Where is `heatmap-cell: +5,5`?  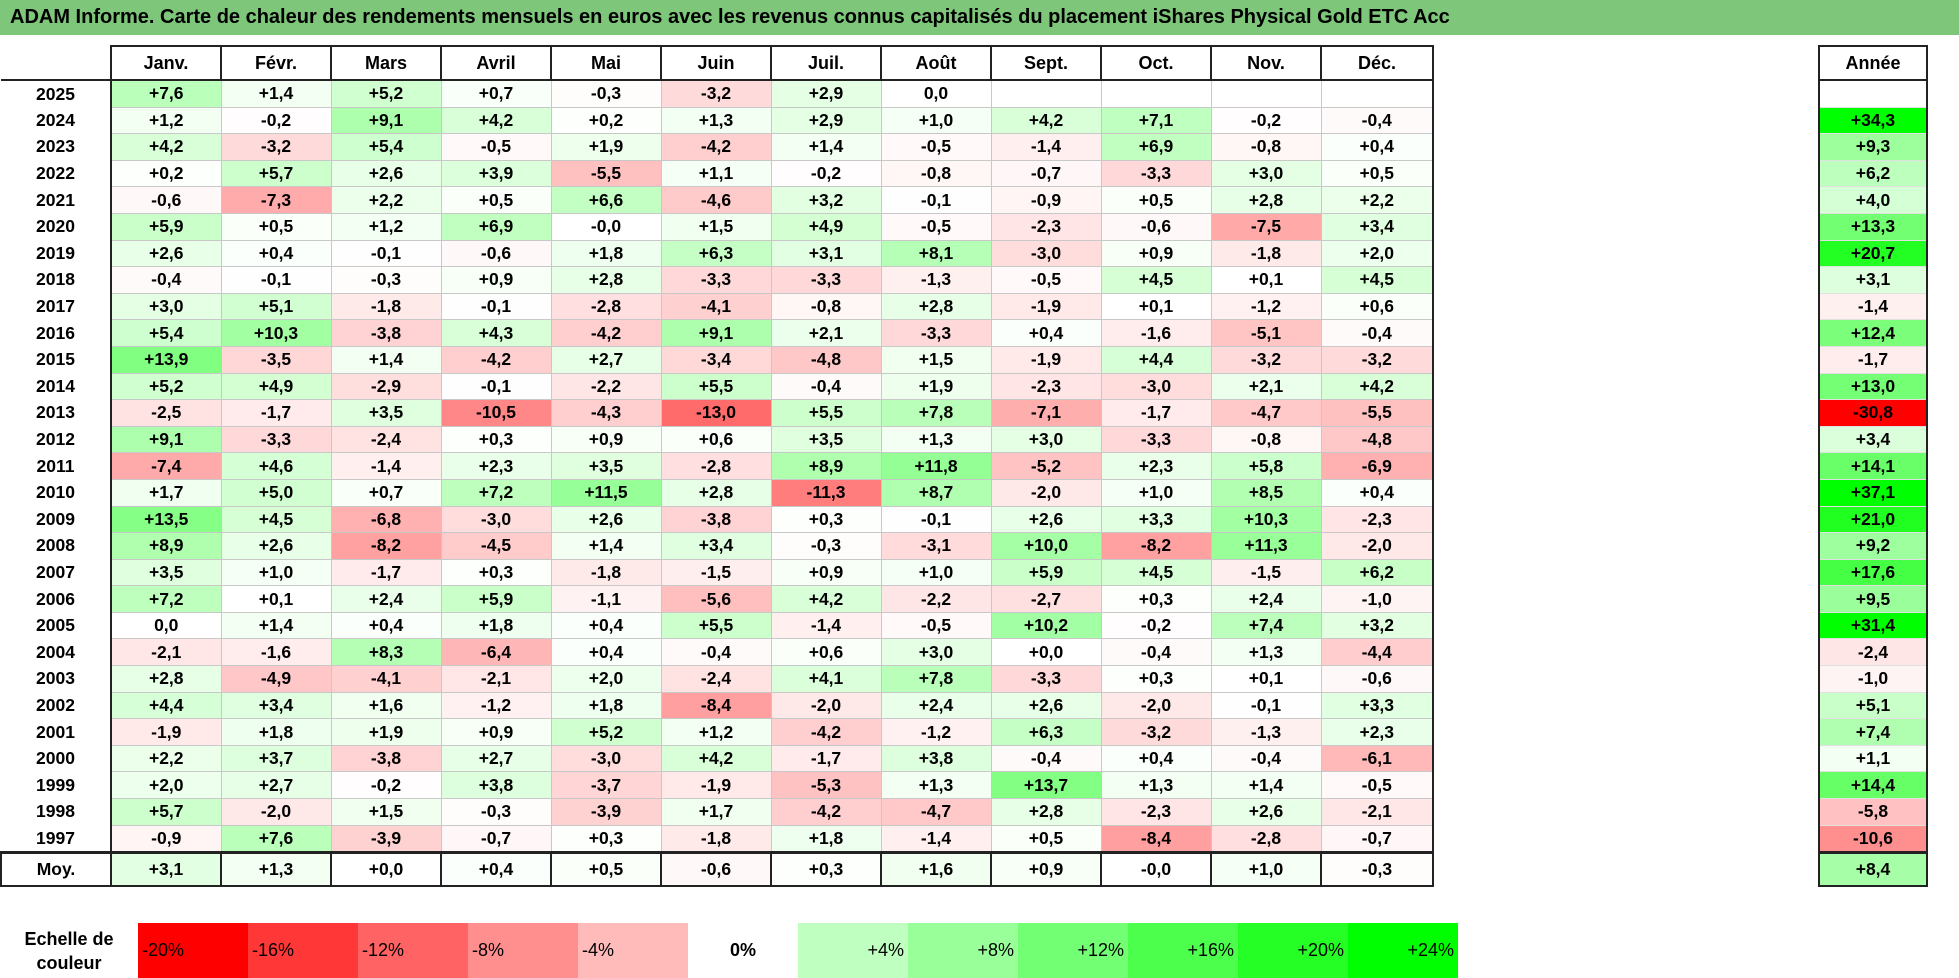 heatmap-cell: +5,5 is located at coordinates (716, 386).